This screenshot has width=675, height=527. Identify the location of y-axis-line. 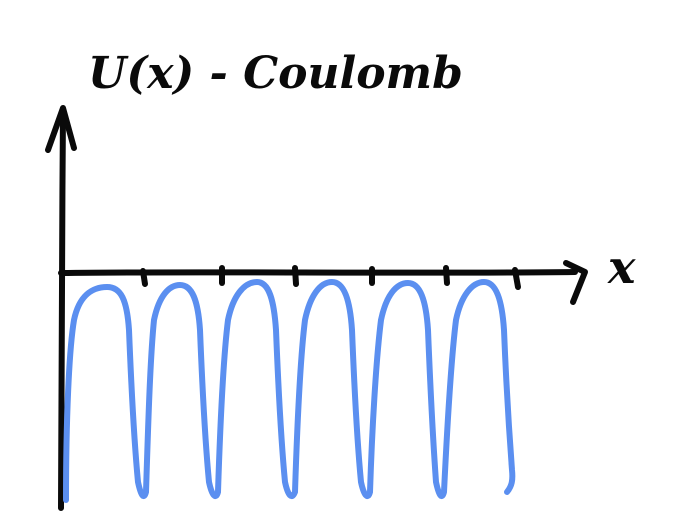
(62, 309).